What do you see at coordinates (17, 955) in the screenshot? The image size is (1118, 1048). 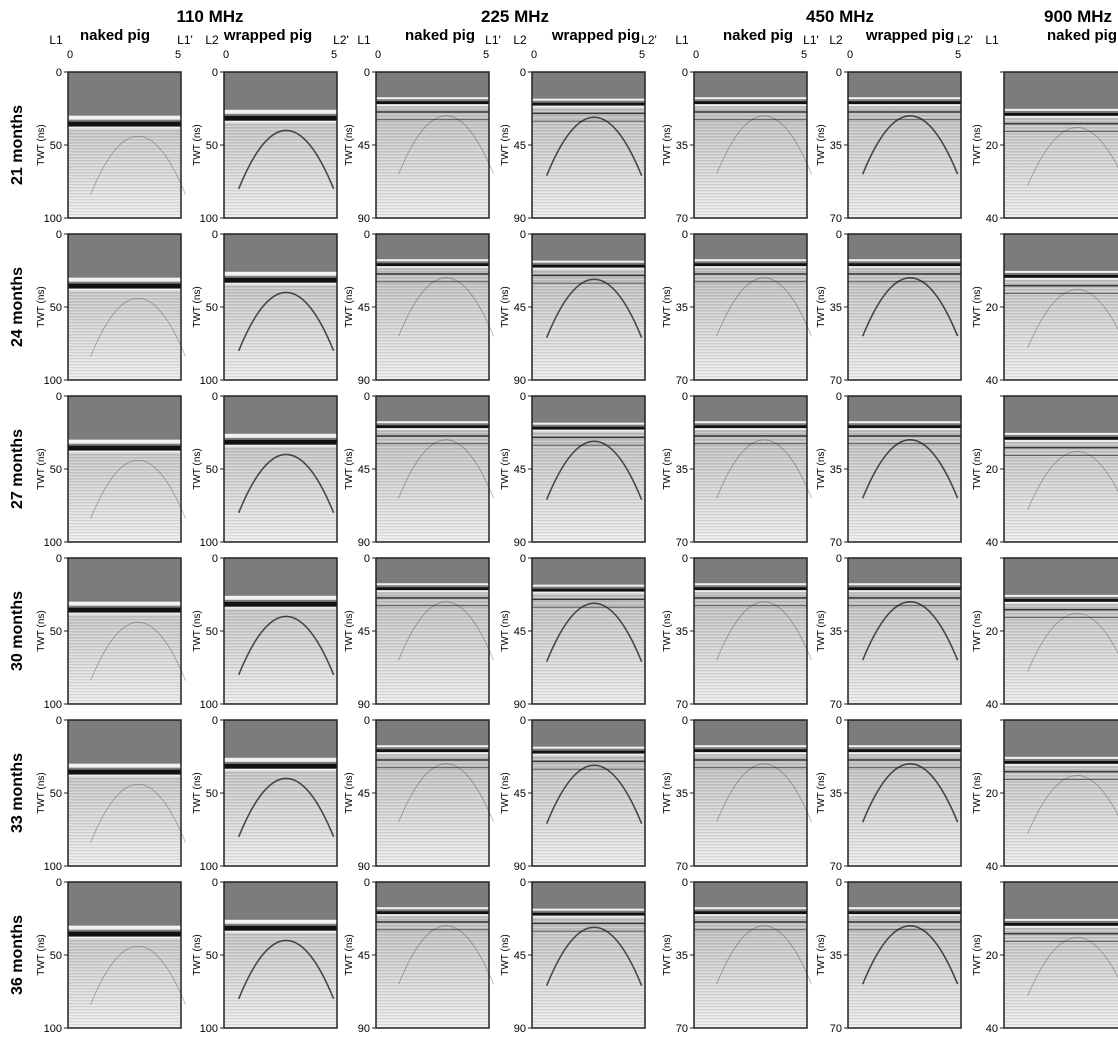 I see `row-label: 36 months` at bounding box center [17, 955].